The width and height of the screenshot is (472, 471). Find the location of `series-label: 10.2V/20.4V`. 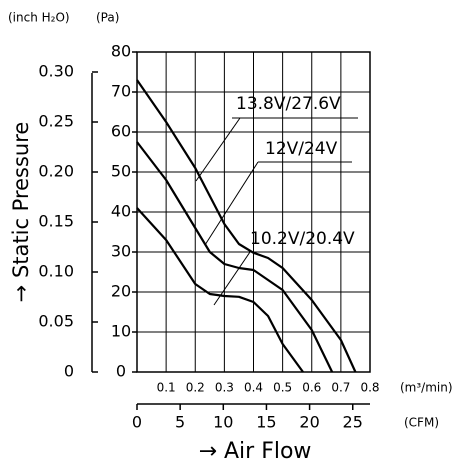

series-label: 10.2V/20.4V is located at coordinates (302, 239).